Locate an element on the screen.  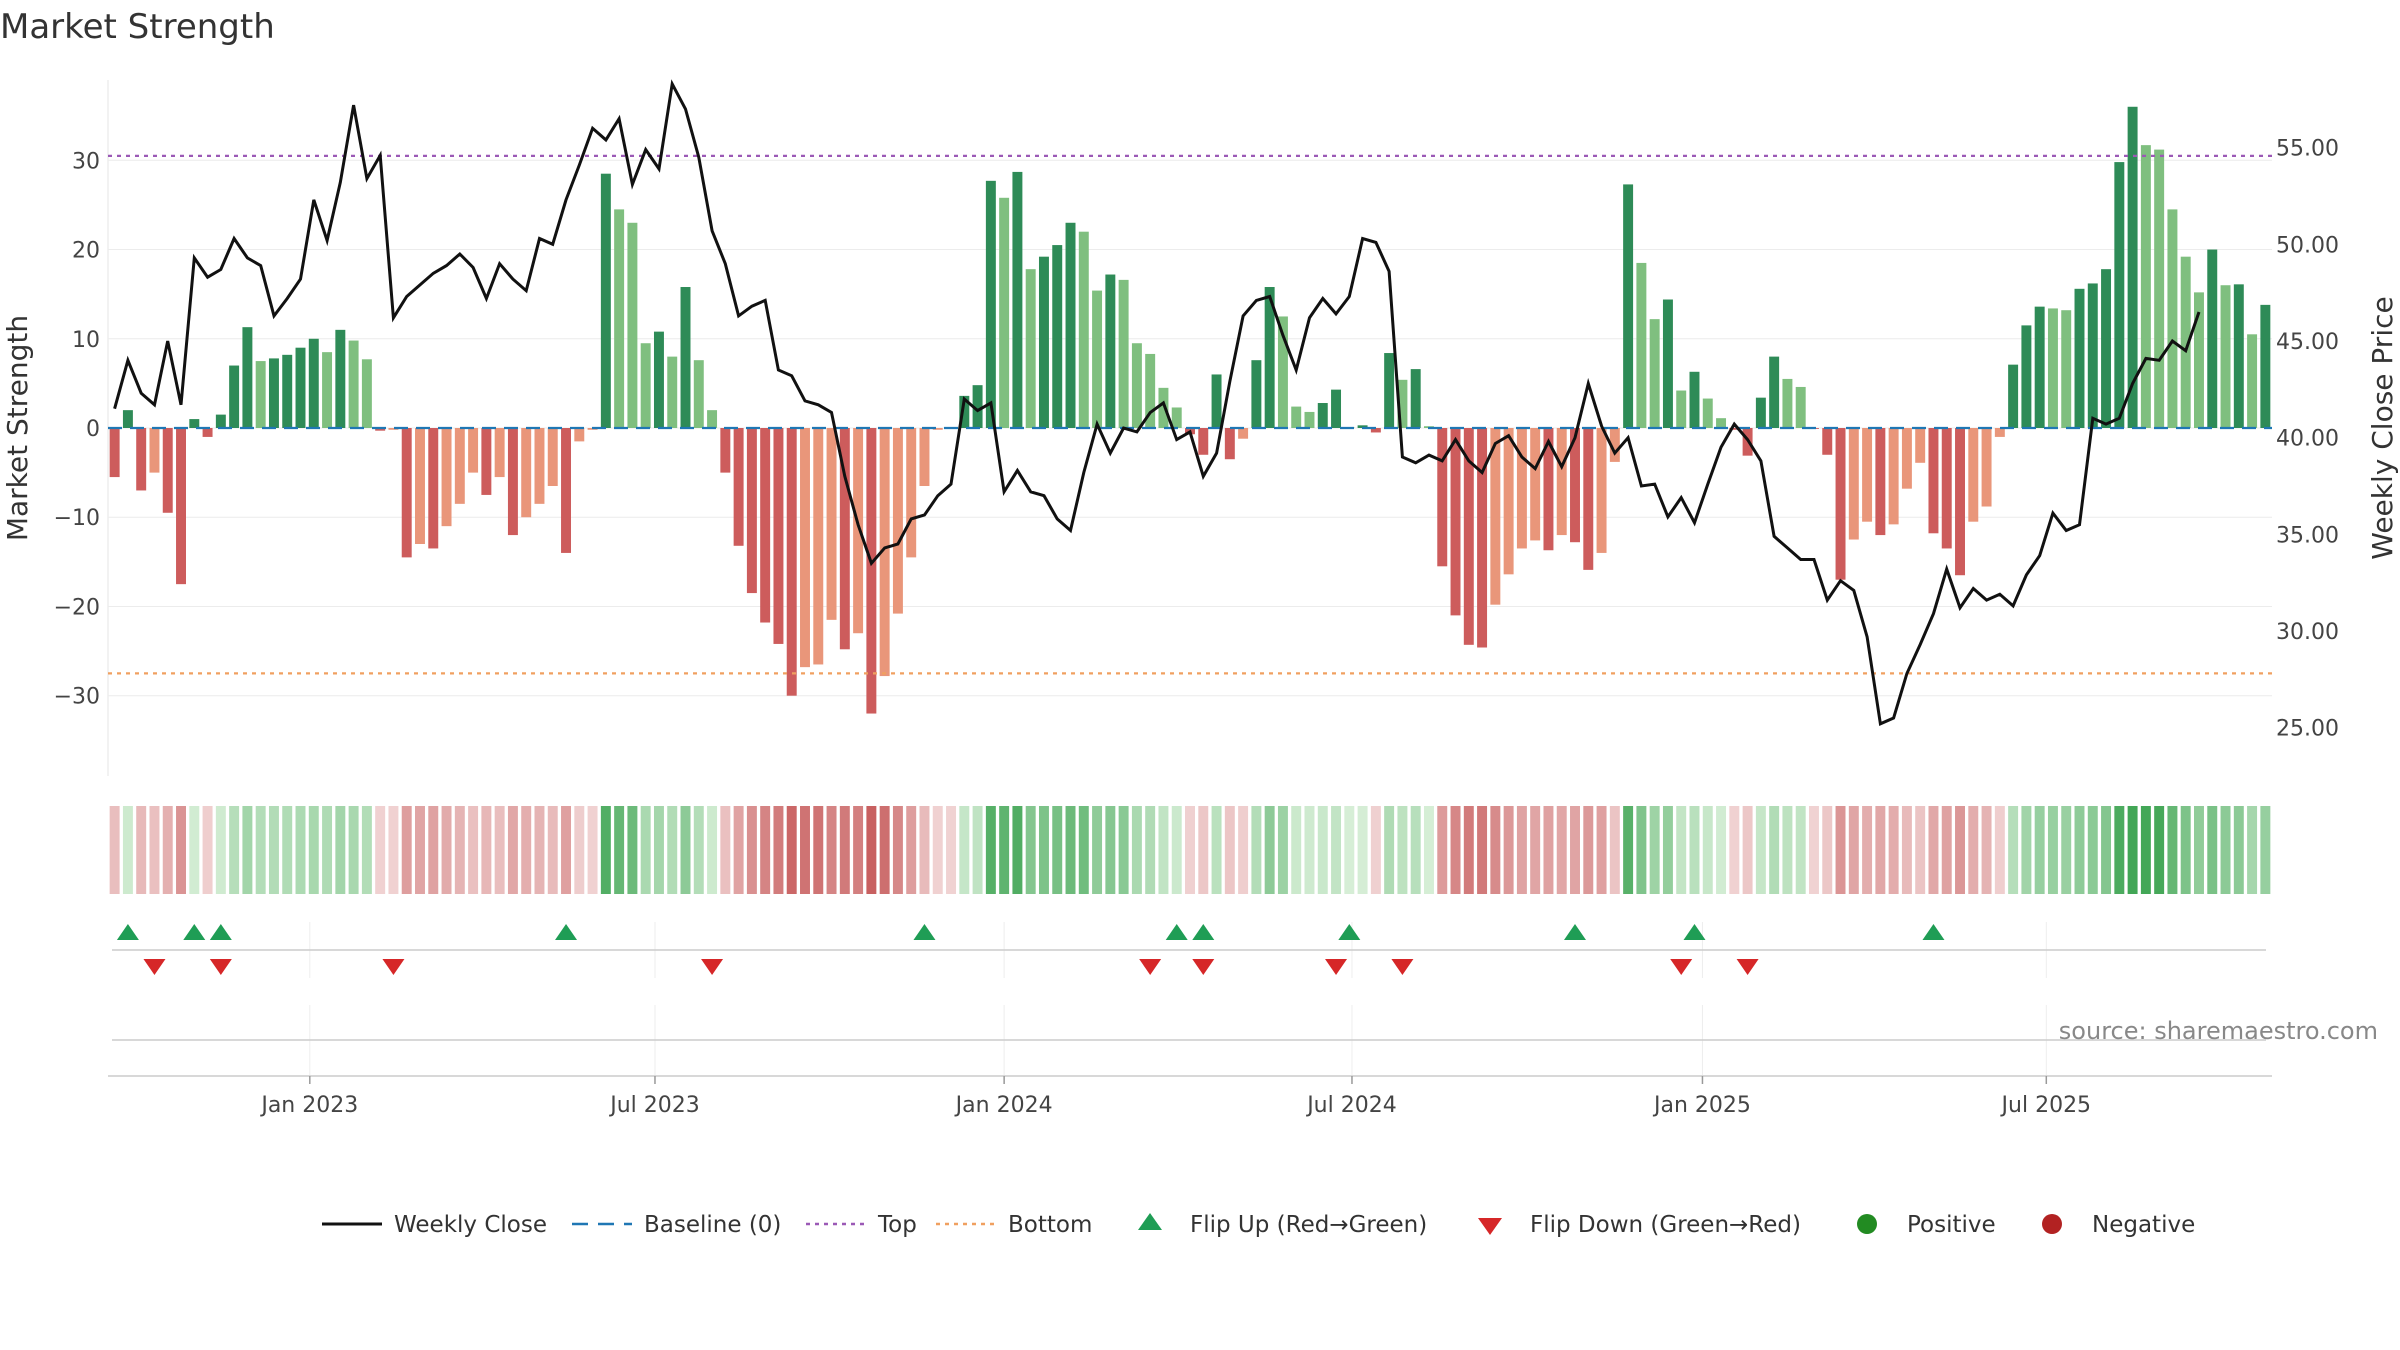
right-tick-label: 35.00 is located at coordinates (2307, 535).